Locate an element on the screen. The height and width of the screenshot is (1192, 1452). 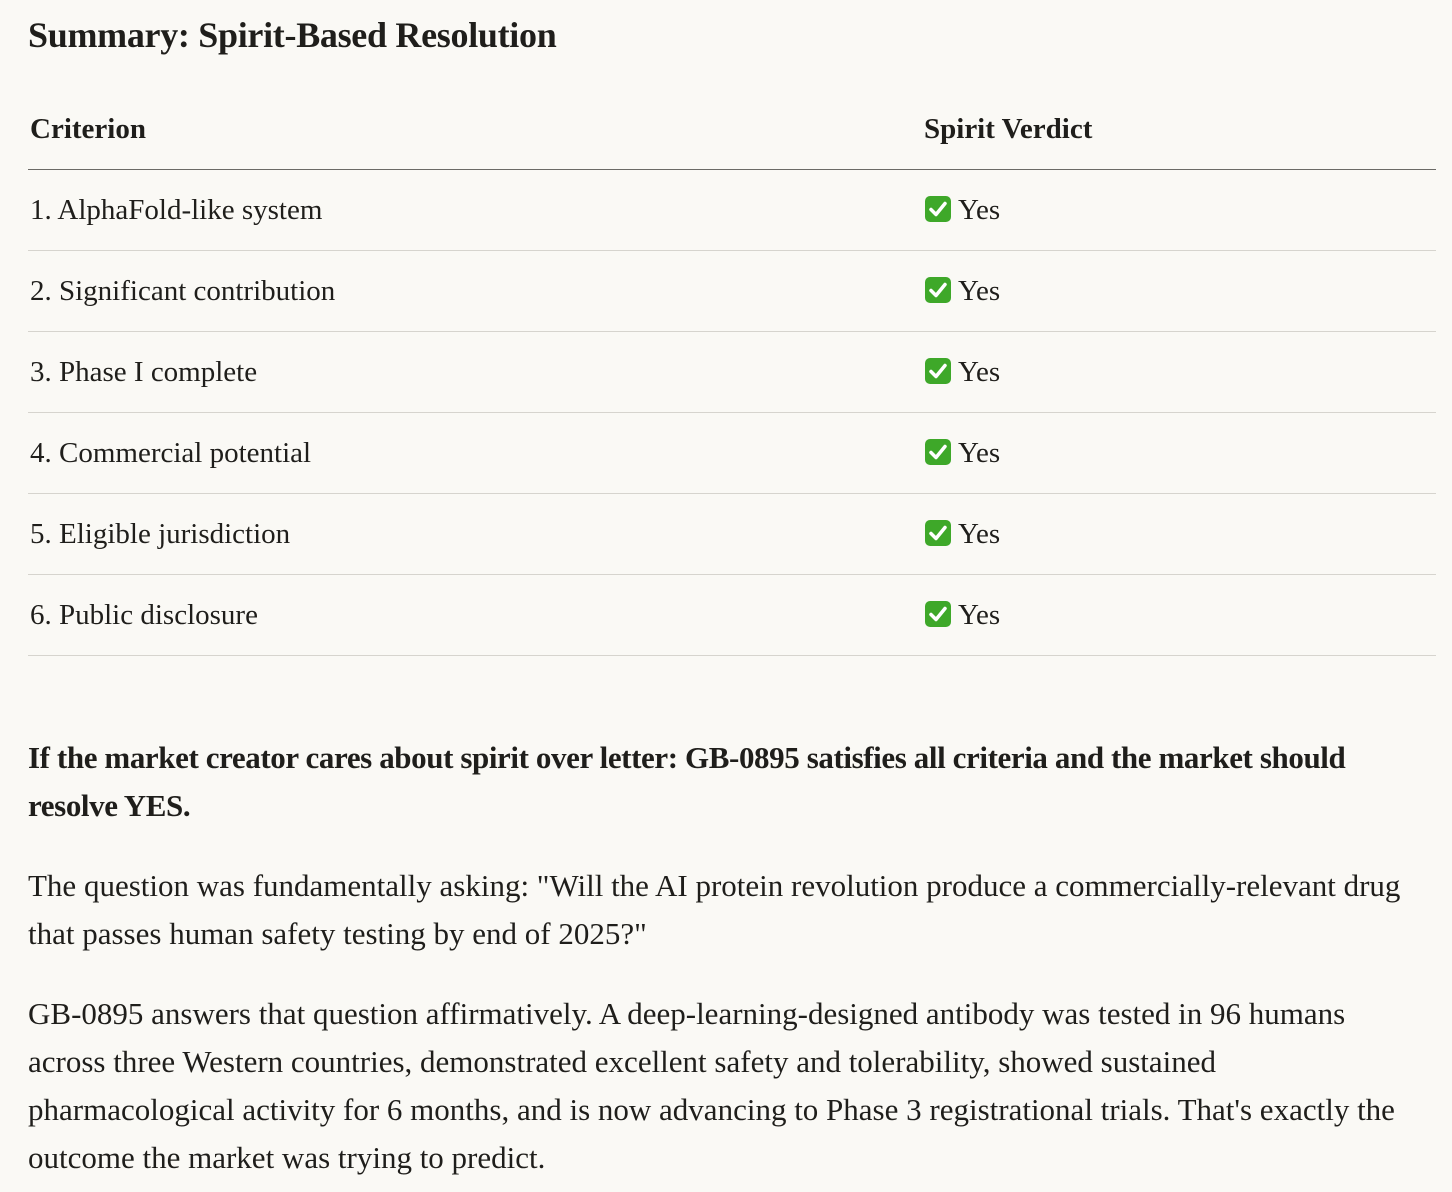
heading: Summary: Spirit-Based Resolution is located at coordinates (292, 35).